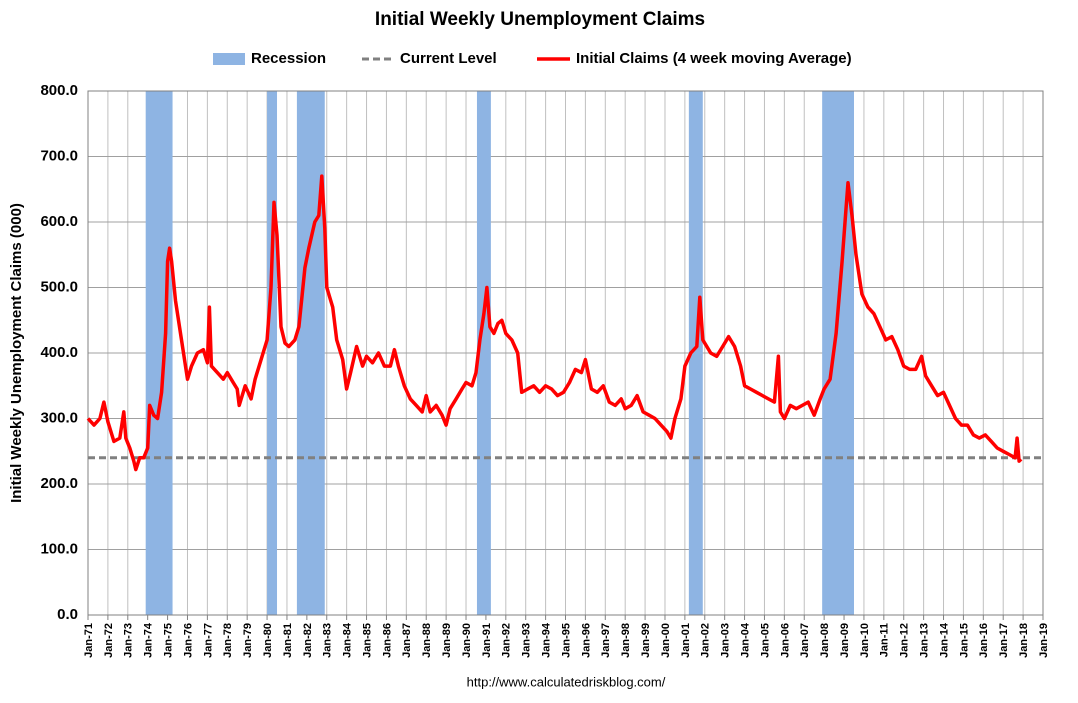 This screenshot has width=1078, height=703. Describe the element at coordinates (566, 681) in the screenshot. I see `source: http://www.calculatedriskblog.com/` at that location.